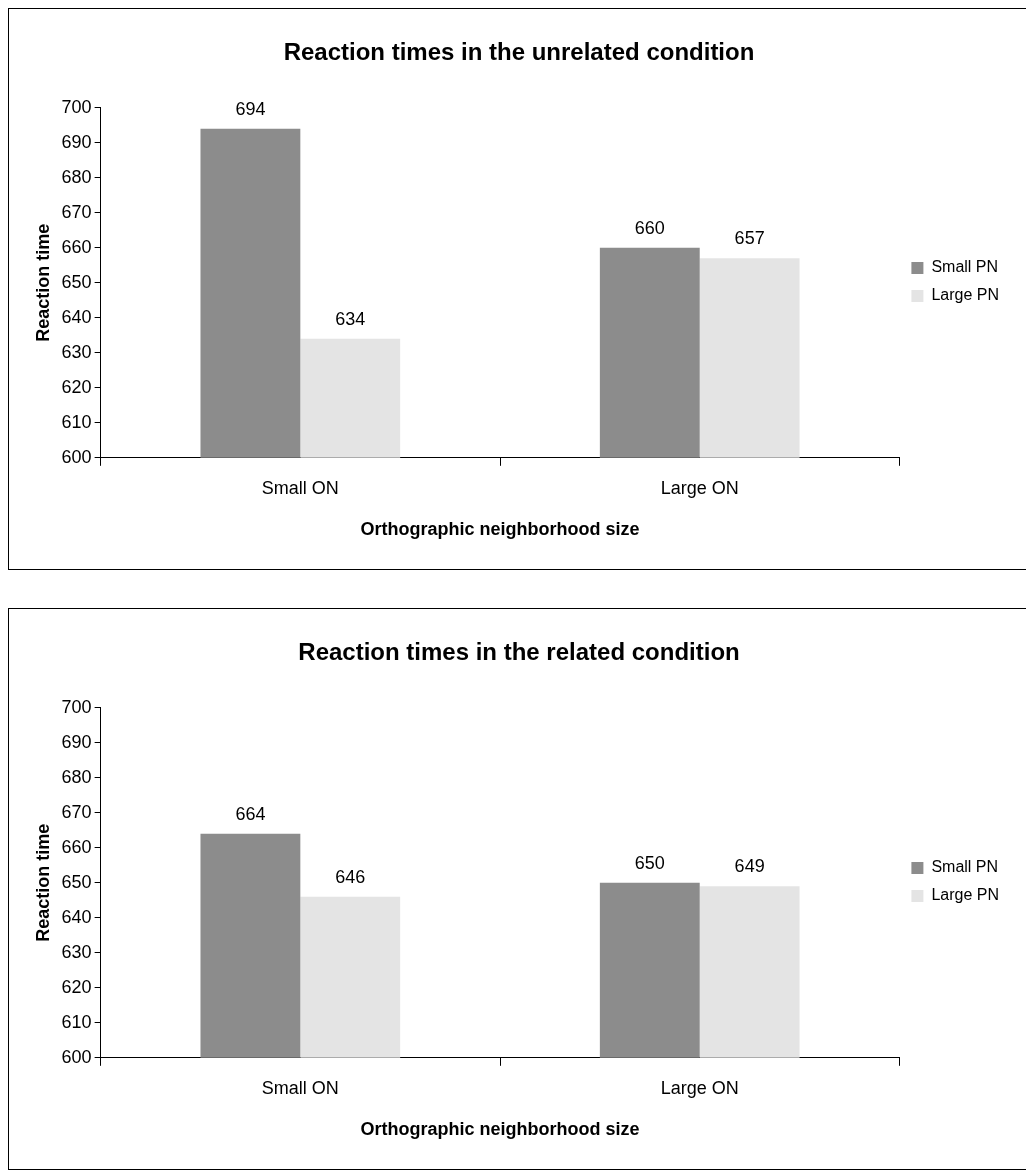 This screenshot has width=1026, height=1172. What do you see at coordinates (649, 227) in the screenshot?
I see `data-label: 660` at bounding box center [649, 227].